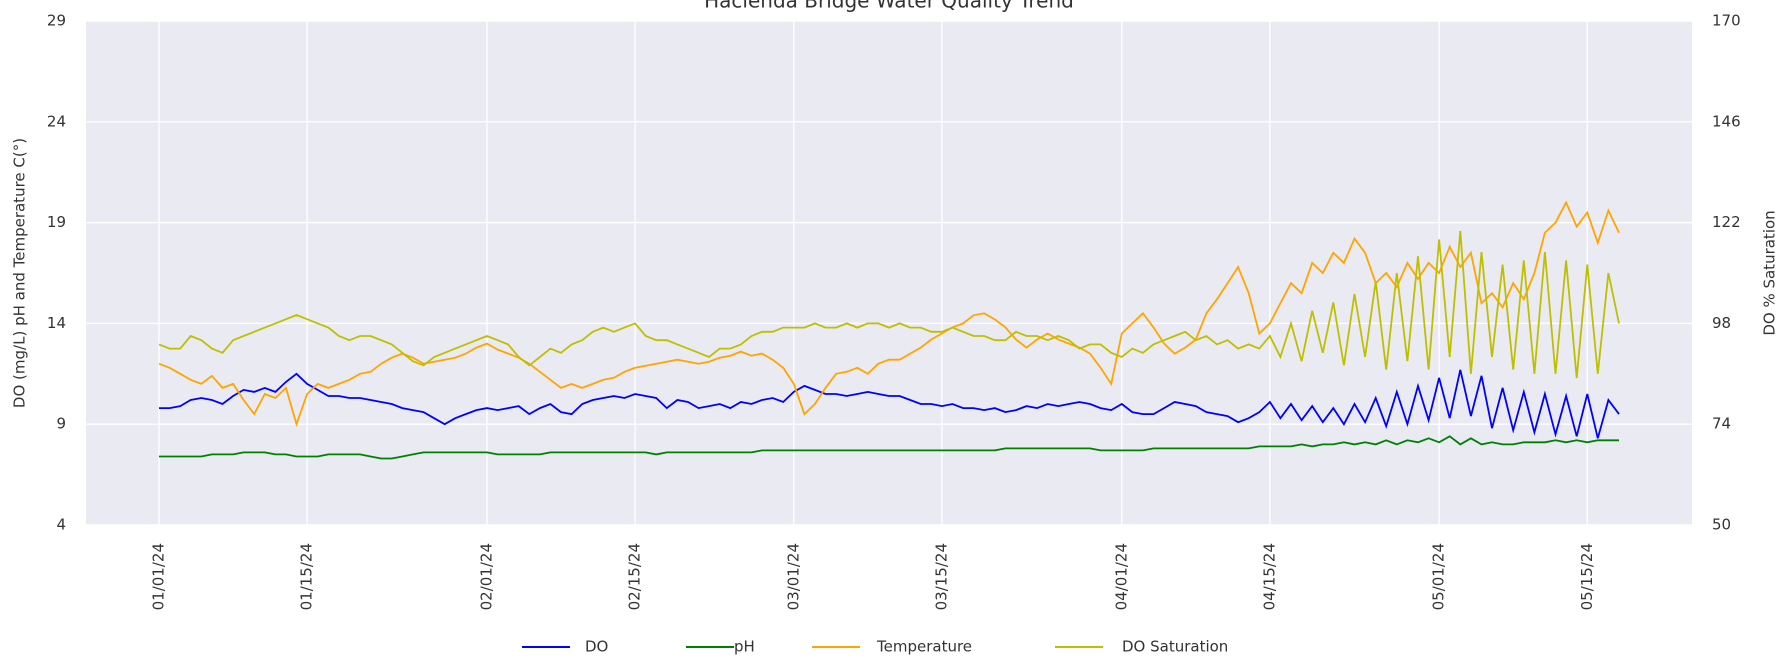 Image resolution: width=1789 pixels, height=661 pixels. Describe the element at coordinates (1439, 576) in the screenshot. I see `x-tick-label: 05/01/24` at that location.